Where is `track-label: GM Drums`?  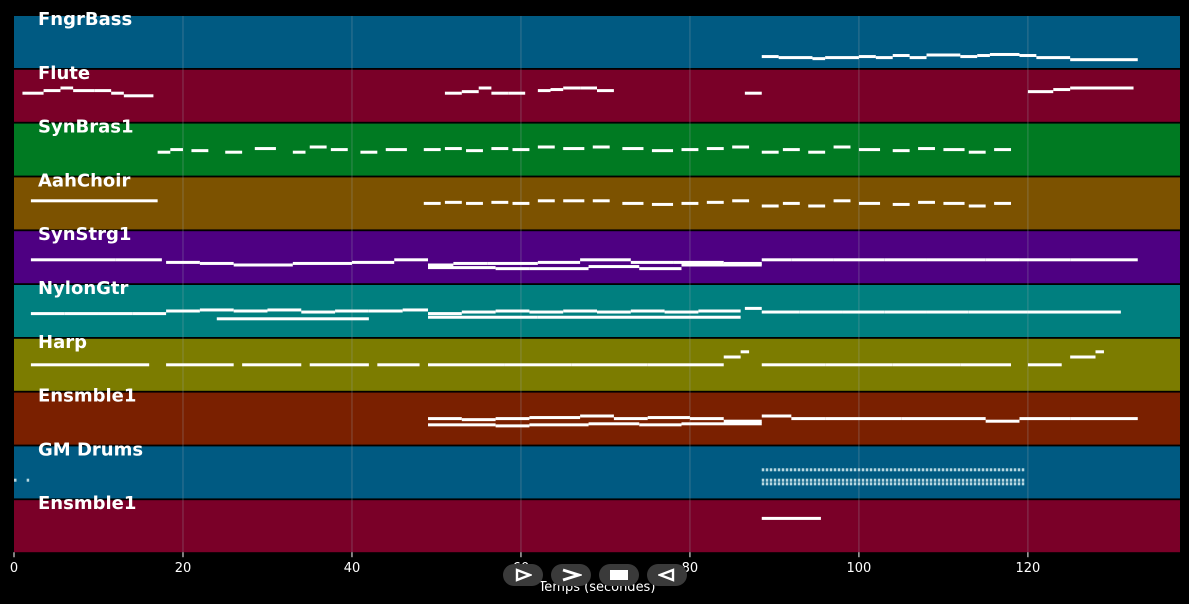 track-label: GM Drums is located at coordinates (90, 449).